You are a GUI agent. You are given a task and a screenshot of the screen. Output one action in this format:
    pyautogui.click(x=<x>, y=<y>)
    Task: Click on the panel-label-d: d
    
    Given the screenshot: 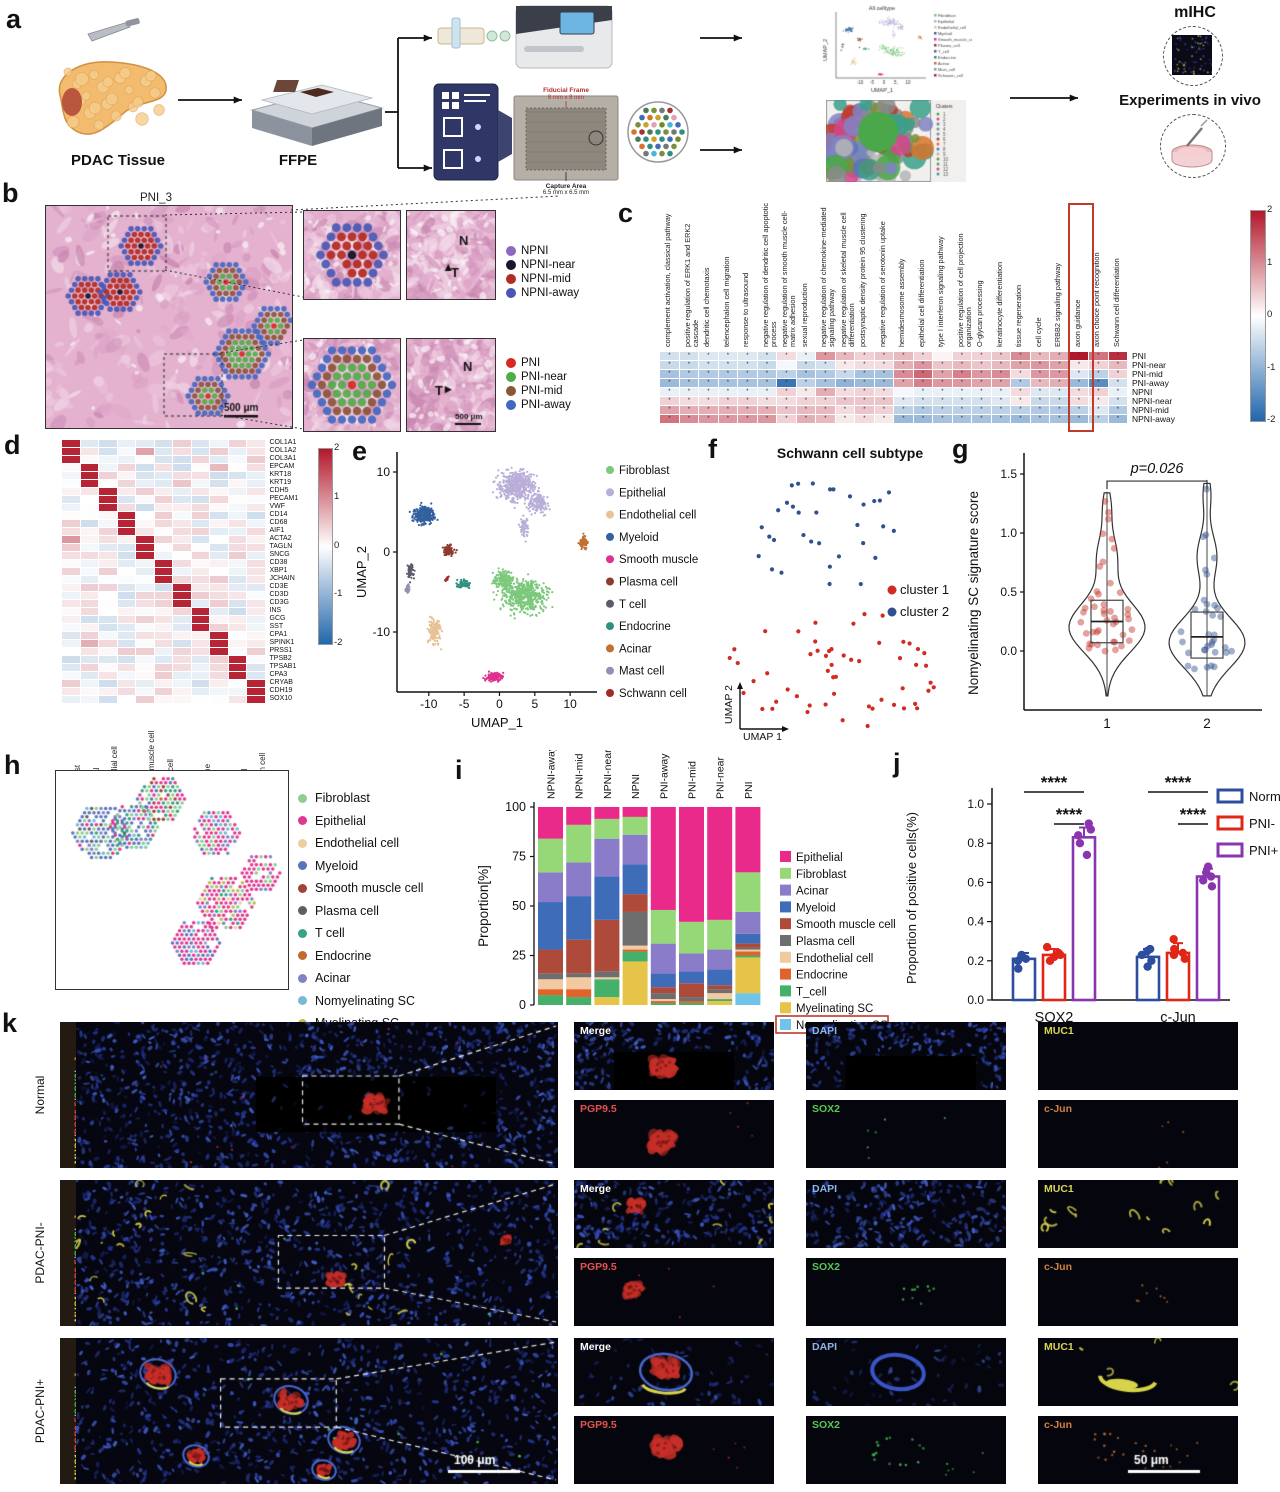 What is the action you would take?
    pyautogui.click(x=12, y=445)
    